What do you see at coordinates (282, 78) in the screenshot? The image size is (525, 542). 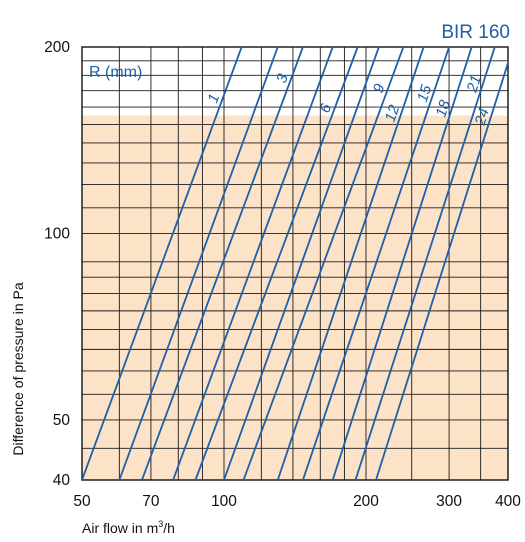 I see `curve-label-3: 3` at bounding box center [282, 78].